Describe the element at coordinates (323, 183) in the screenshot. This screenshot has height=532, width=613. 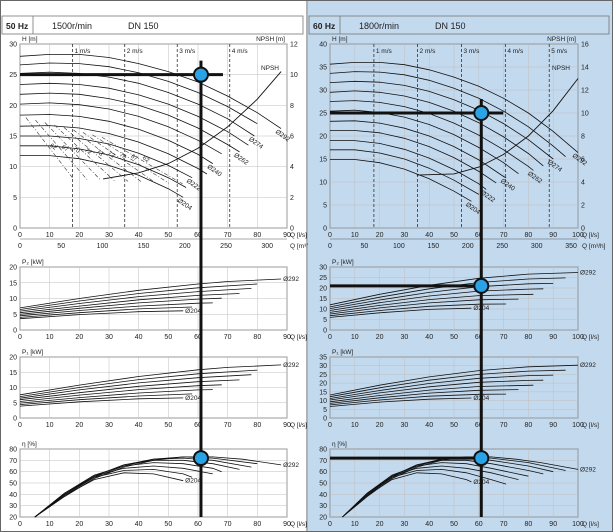
I see `p1-head-y-tick-label: 10` at that location.